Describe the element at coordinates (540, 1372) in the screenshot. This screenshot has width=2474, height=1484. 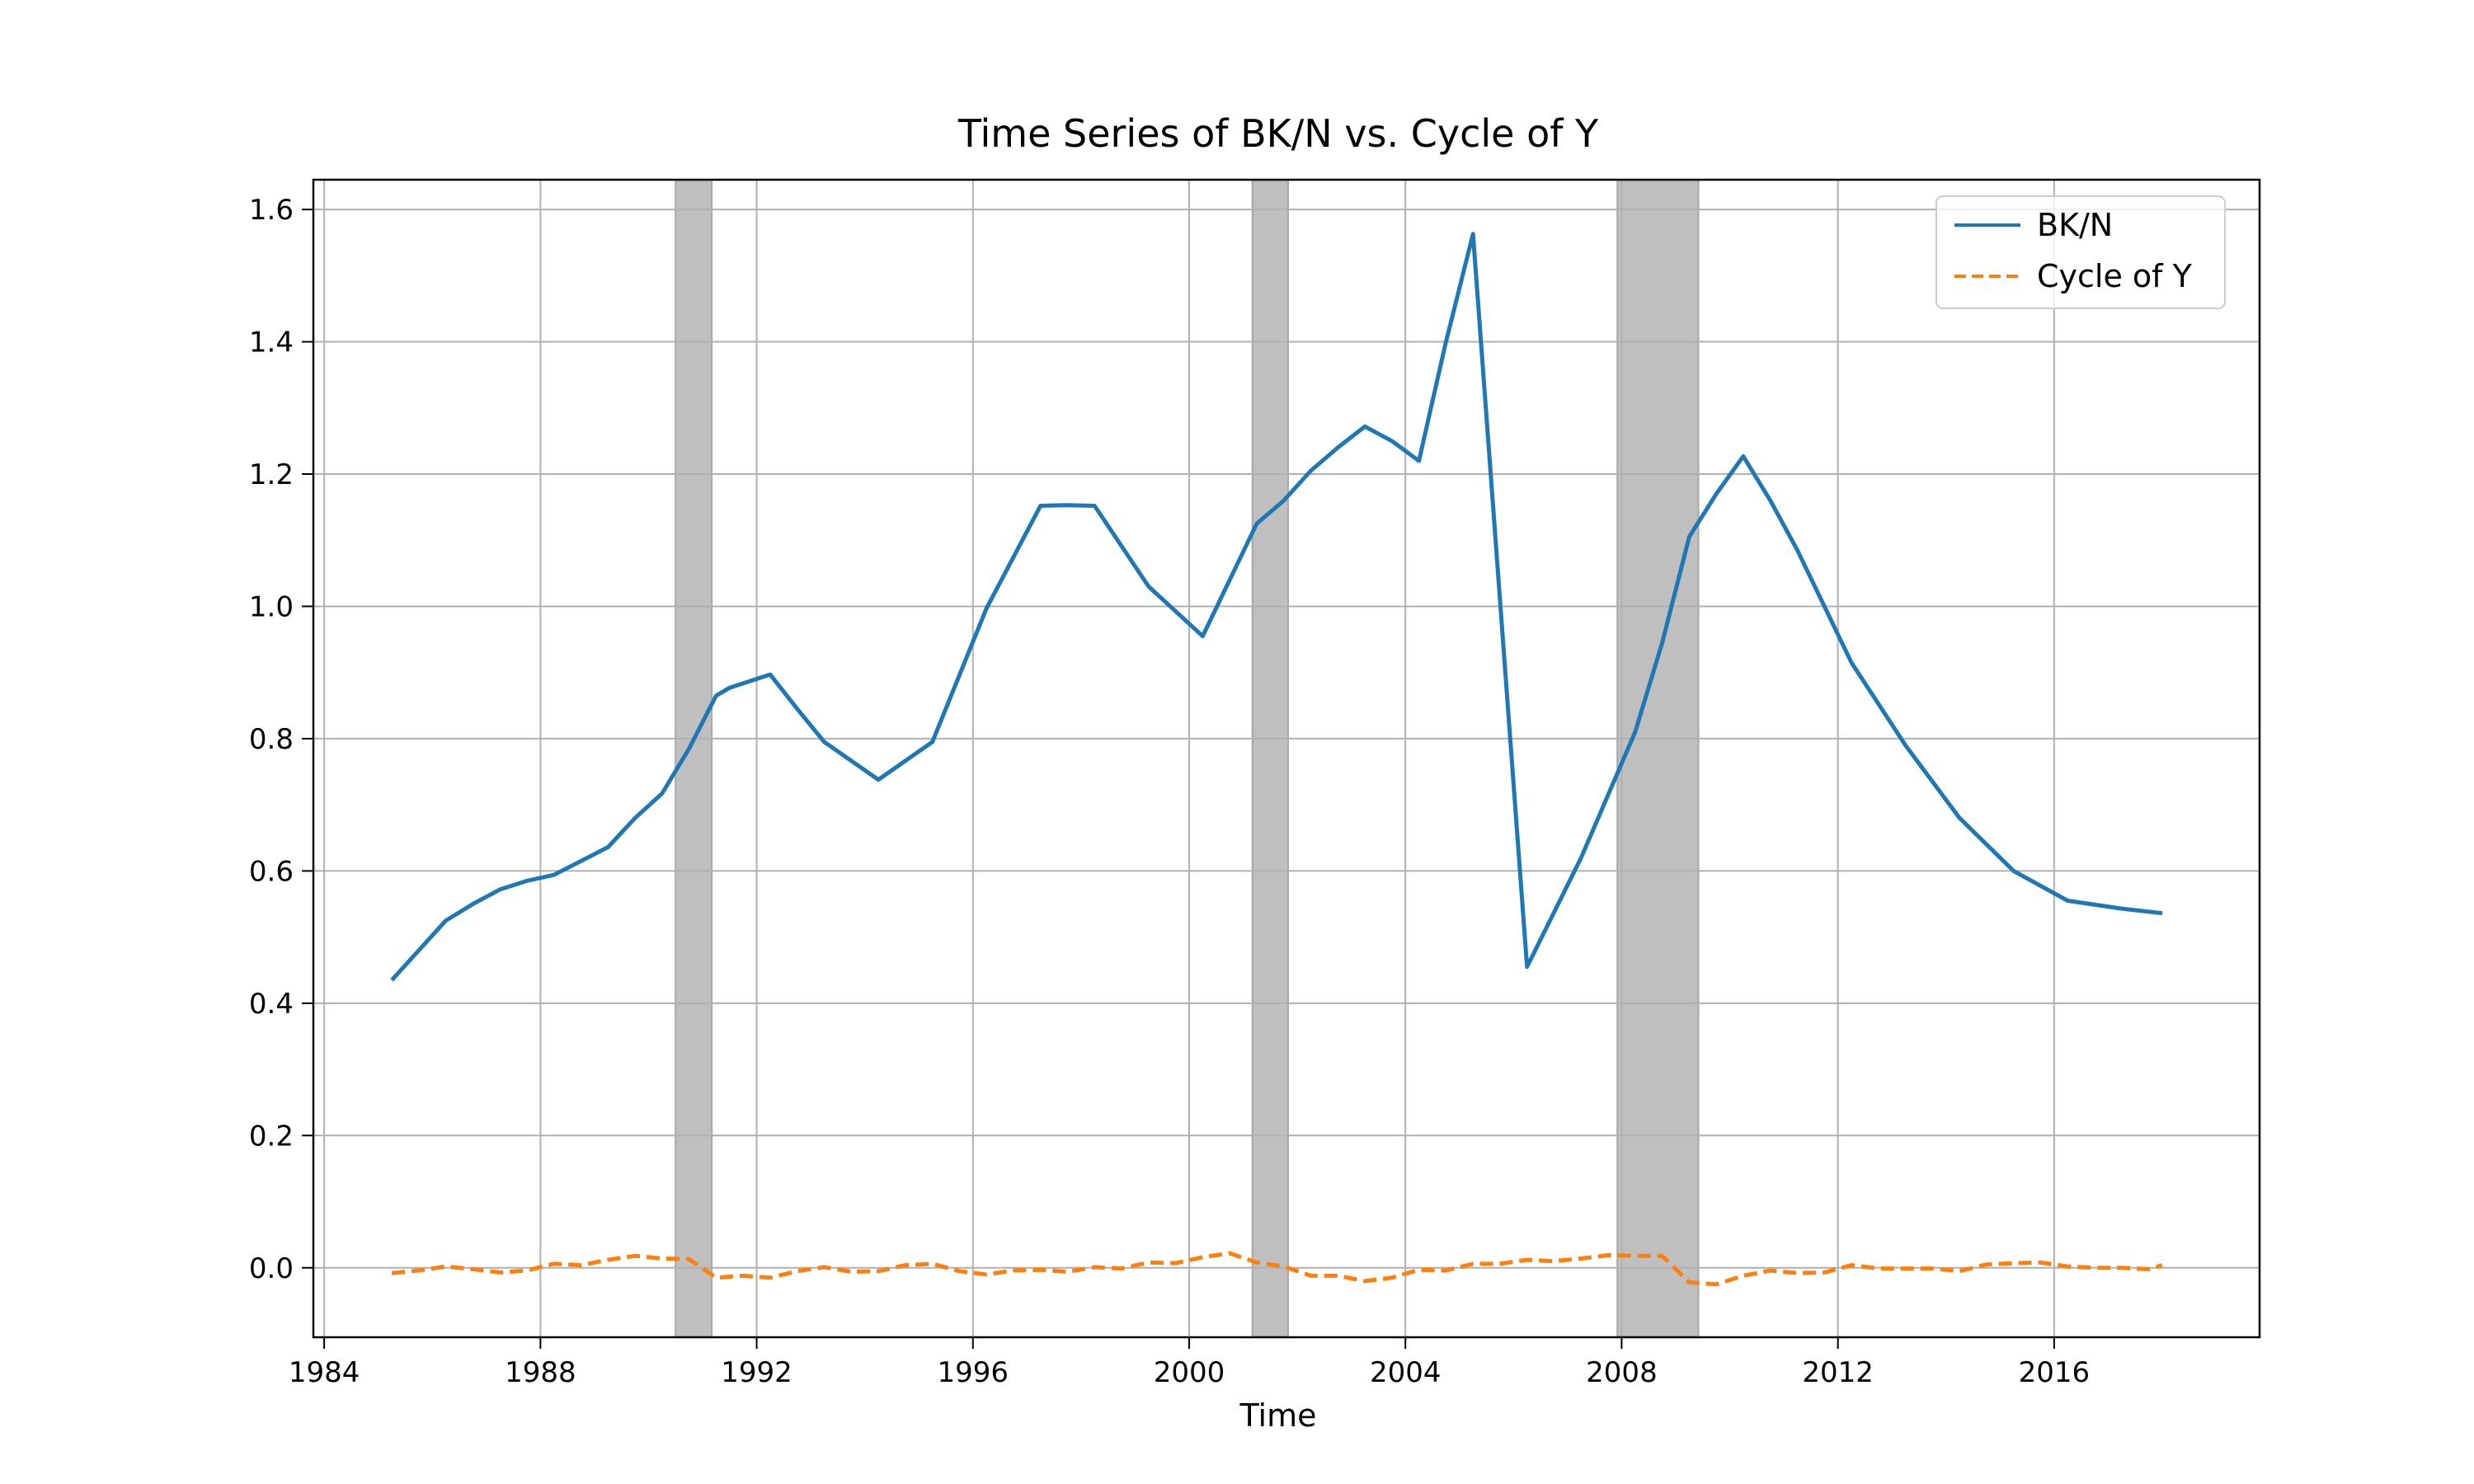
I see `x-tick-label-1: 1988` at that location.